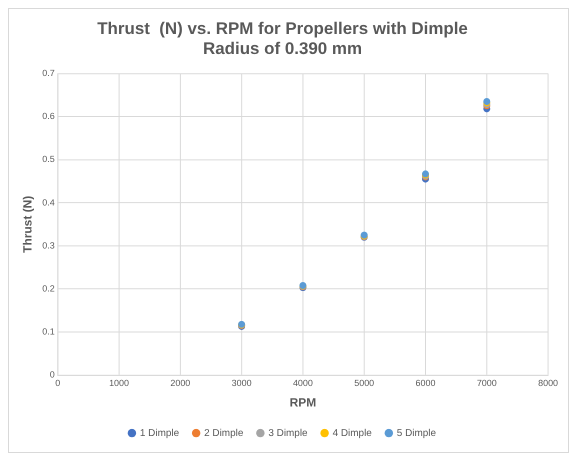 The width and height of the screenshot is (579, 463). Describe the element at coordinates (224, 433) in the screenshot. I see `legend-label: 2 Dimple` at that location.